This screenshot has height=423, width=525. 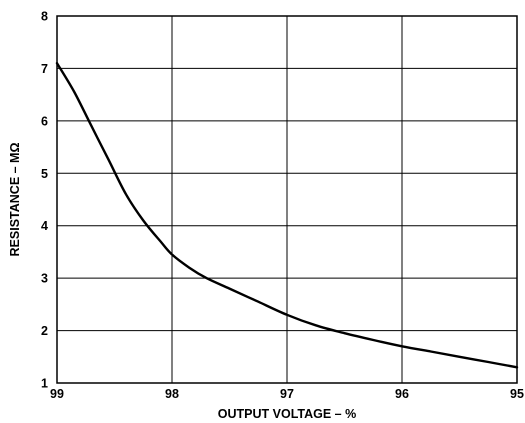 I want to click on x-tick-label: 99, so click(x=57, y=394).